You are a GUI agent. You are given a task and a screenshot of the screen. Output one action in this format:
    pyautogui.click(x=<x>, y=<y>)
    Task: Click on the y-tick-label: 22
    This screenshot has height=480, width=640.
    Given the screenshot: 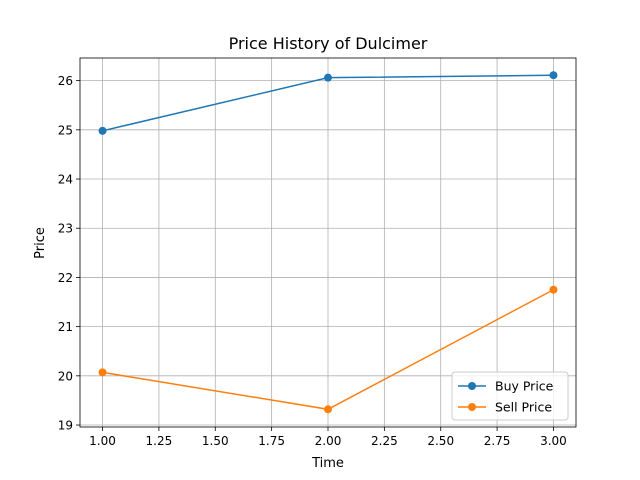 What is the action you would take?
    pyautogui.click(x=65, y=278)
    